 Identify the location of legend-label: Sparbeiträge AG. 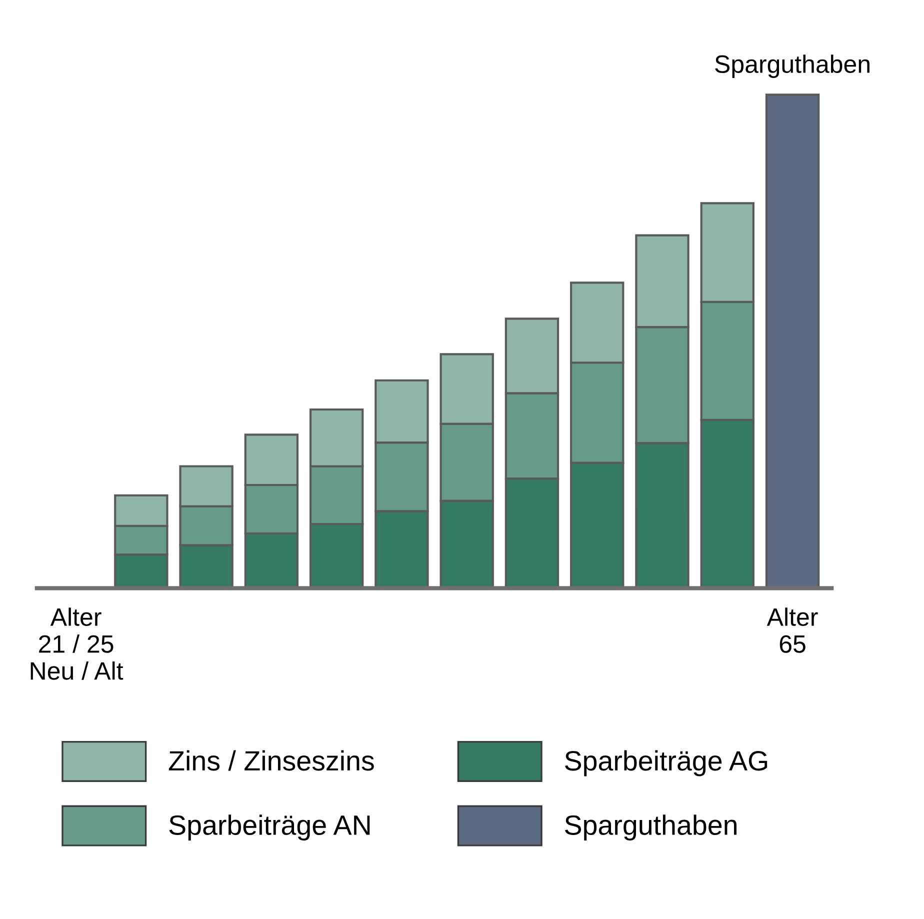
(666, 763).